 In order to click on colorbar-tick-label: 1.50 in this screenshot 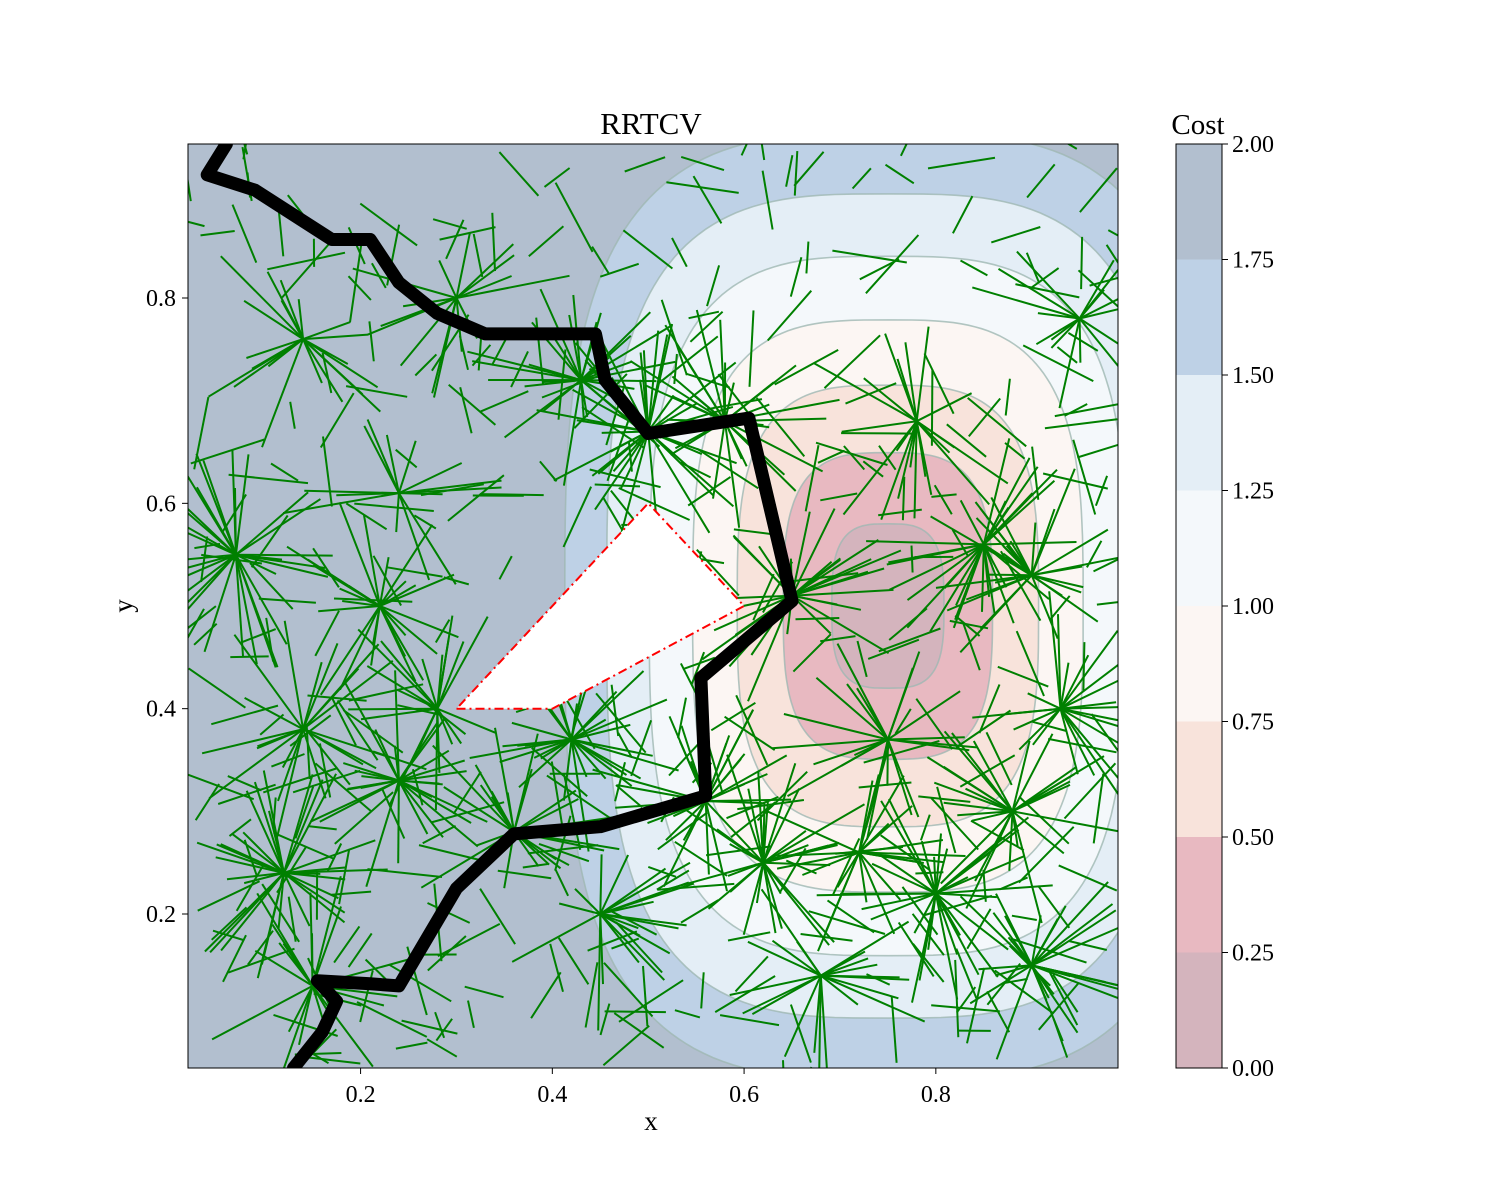, I will do `click(1253, 376)`.